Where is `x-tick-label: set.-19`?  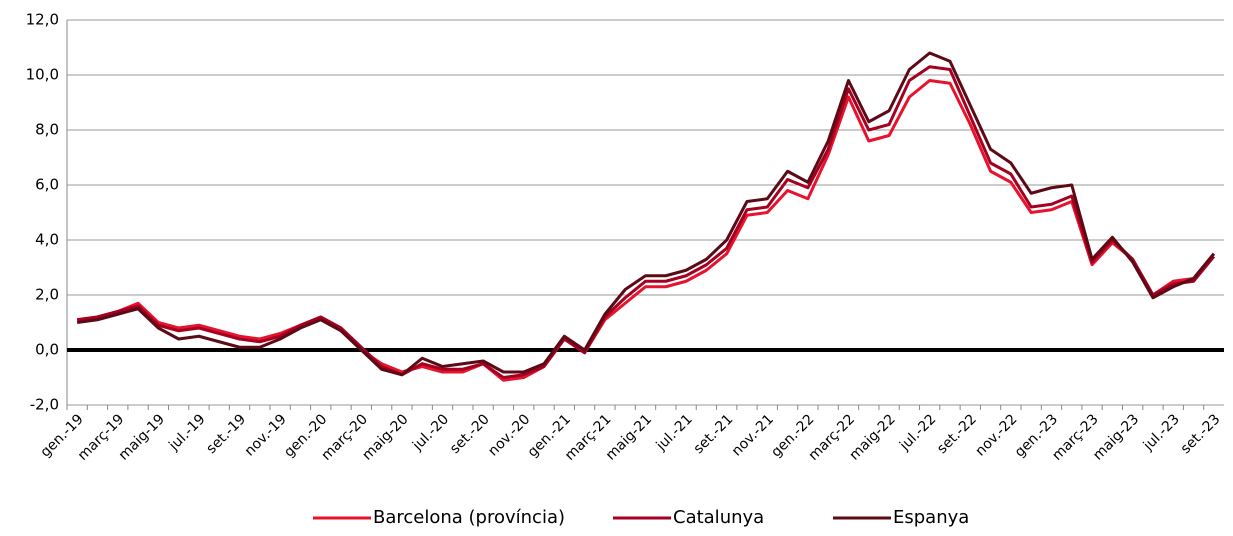
x-tick-label: set.-19 is located at coordinates (226, 434).